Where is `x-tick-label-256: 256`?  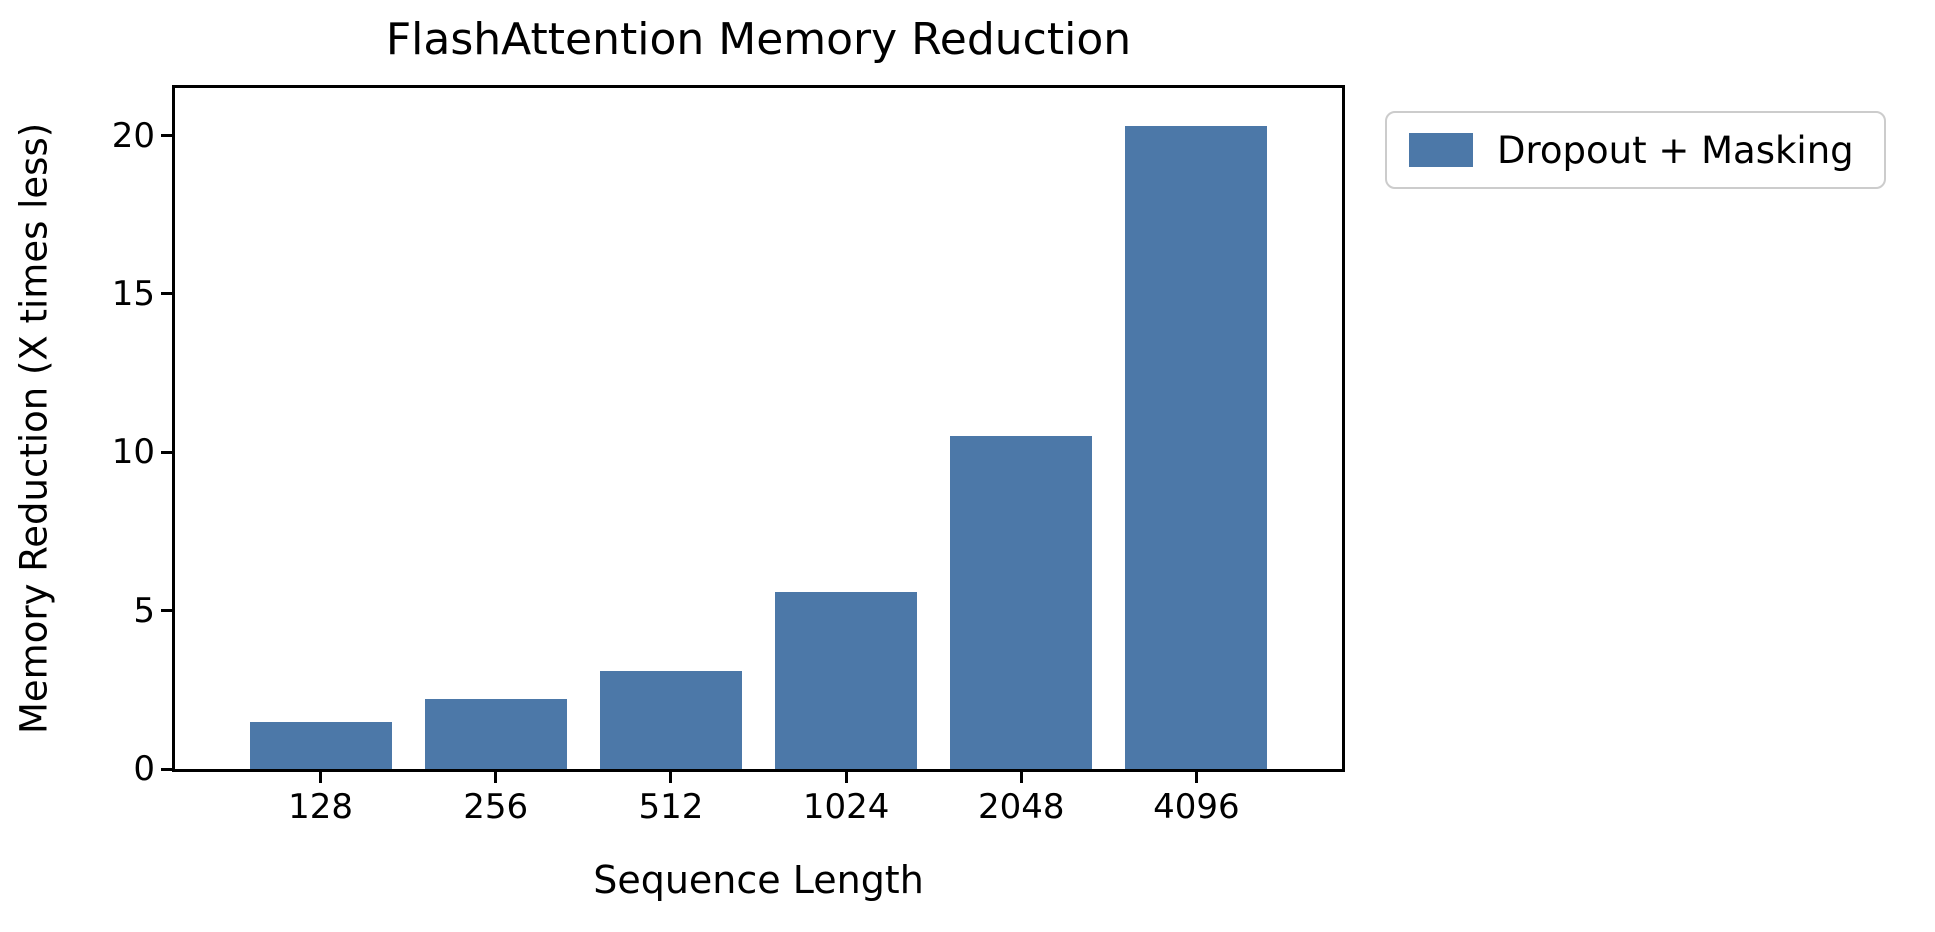
x-tick-label-256: 256 is located at coordinates (496, 807).